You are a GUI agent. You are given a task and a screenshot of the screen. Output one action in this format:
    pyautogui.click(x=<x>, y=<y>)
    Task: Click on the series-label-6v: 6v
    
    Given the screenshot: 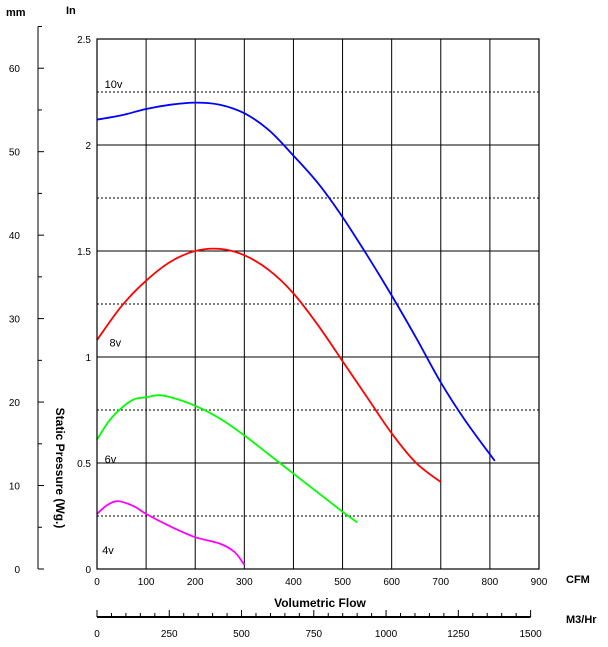 What is the action you would take?
    pyautogui.click(x=111, y=460)
    